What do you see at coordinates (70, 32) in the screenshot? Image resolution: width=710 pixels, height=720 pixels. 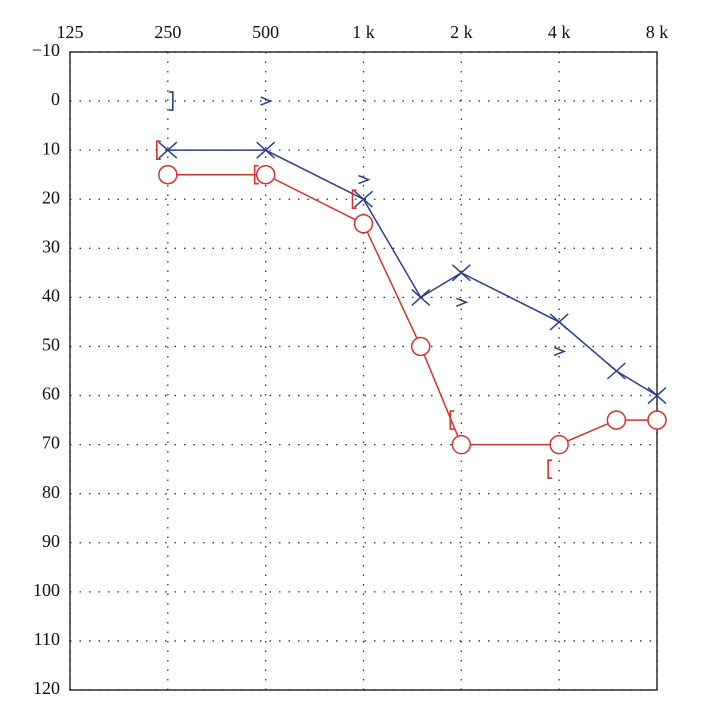 I see `x-tick-label: 125` at bounding box center [70, 32].